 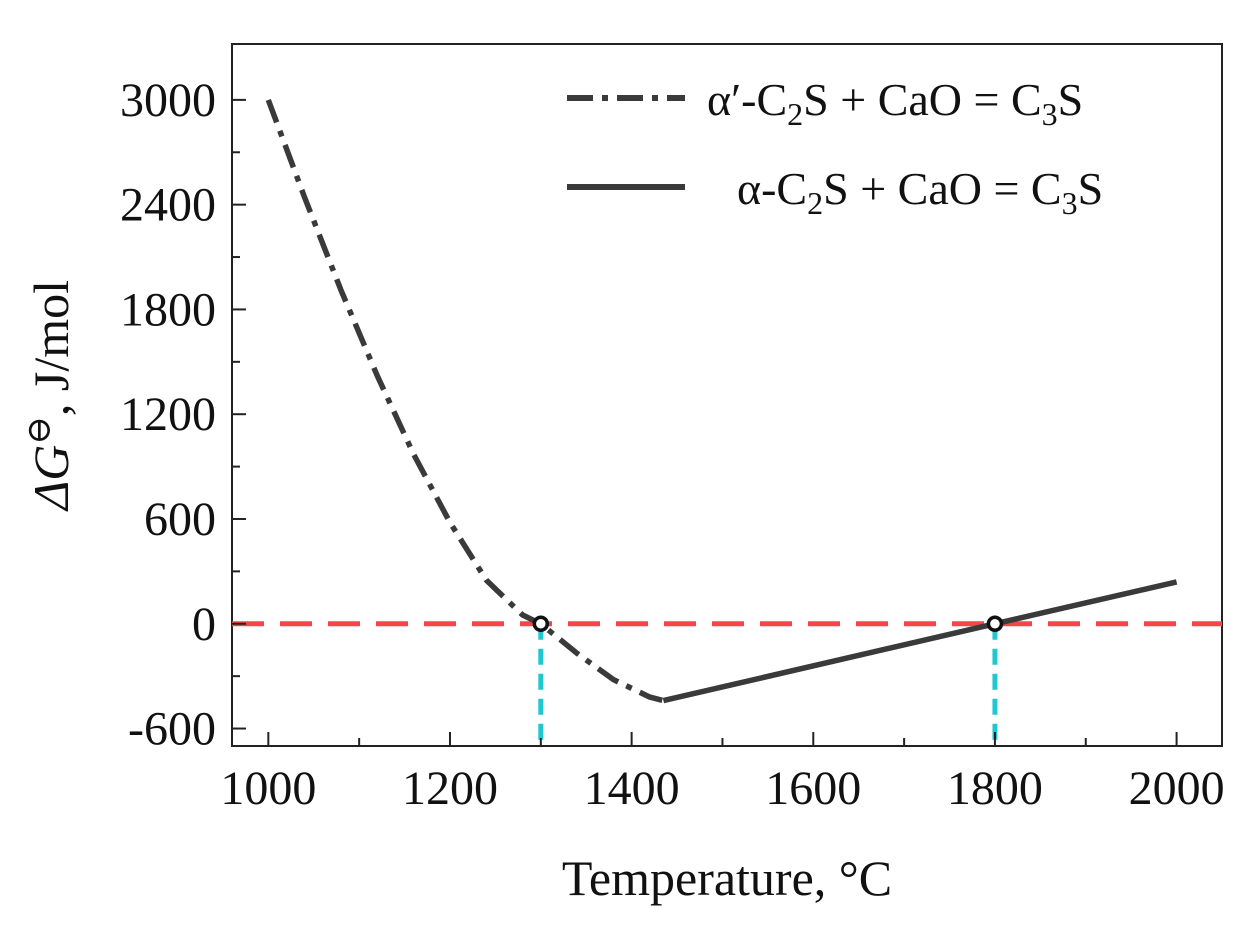 I want to click on markers, so click(x=768, y=624).